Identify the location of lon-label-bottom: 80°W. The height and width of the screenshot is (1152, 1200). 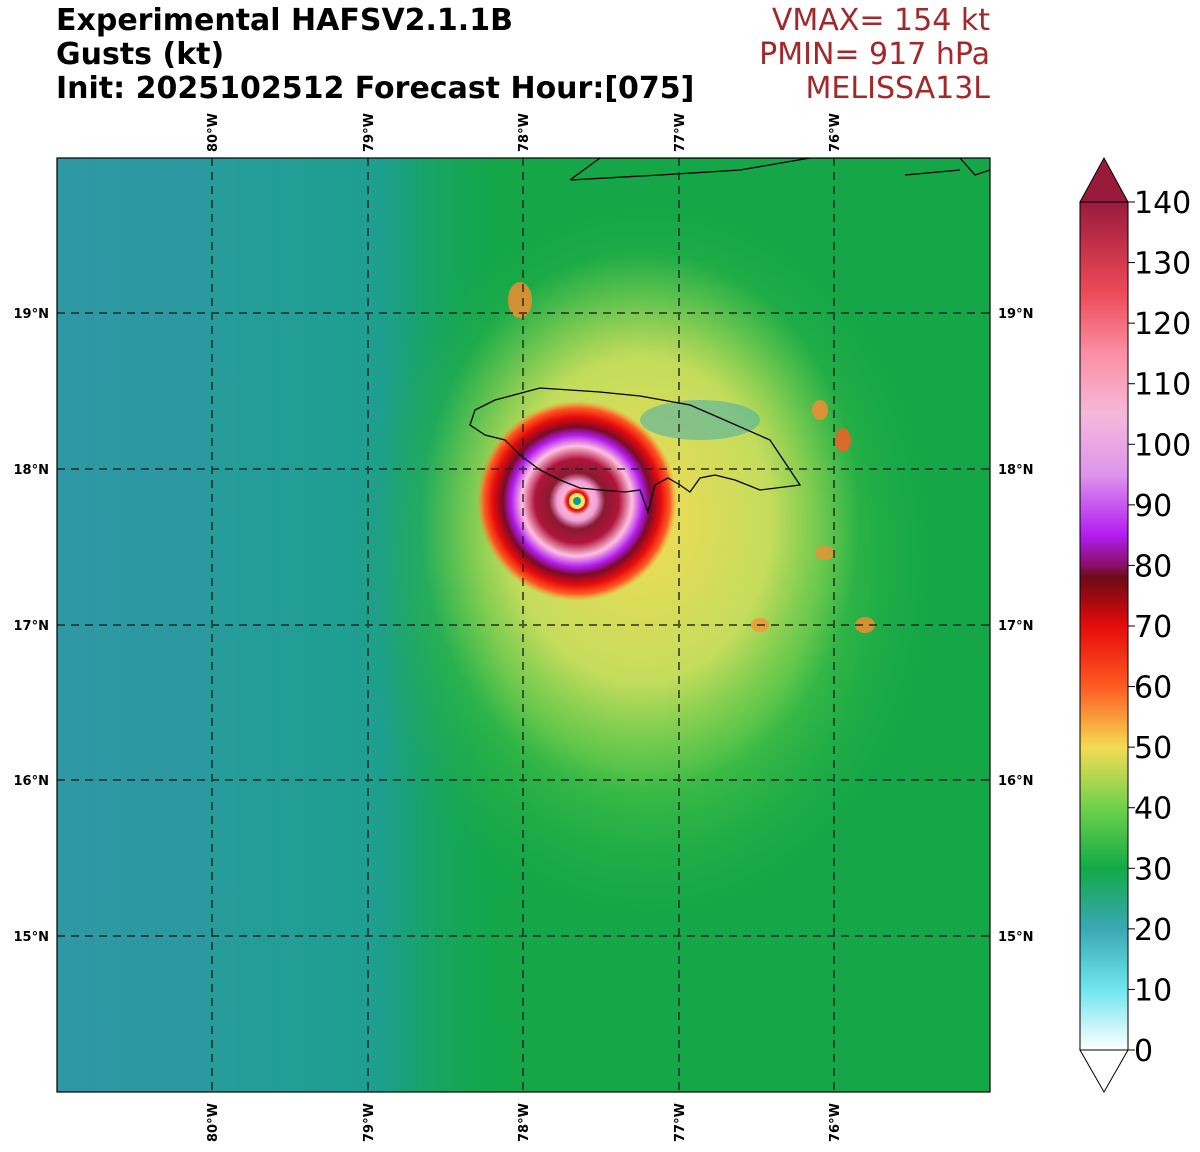
(213, 1122).